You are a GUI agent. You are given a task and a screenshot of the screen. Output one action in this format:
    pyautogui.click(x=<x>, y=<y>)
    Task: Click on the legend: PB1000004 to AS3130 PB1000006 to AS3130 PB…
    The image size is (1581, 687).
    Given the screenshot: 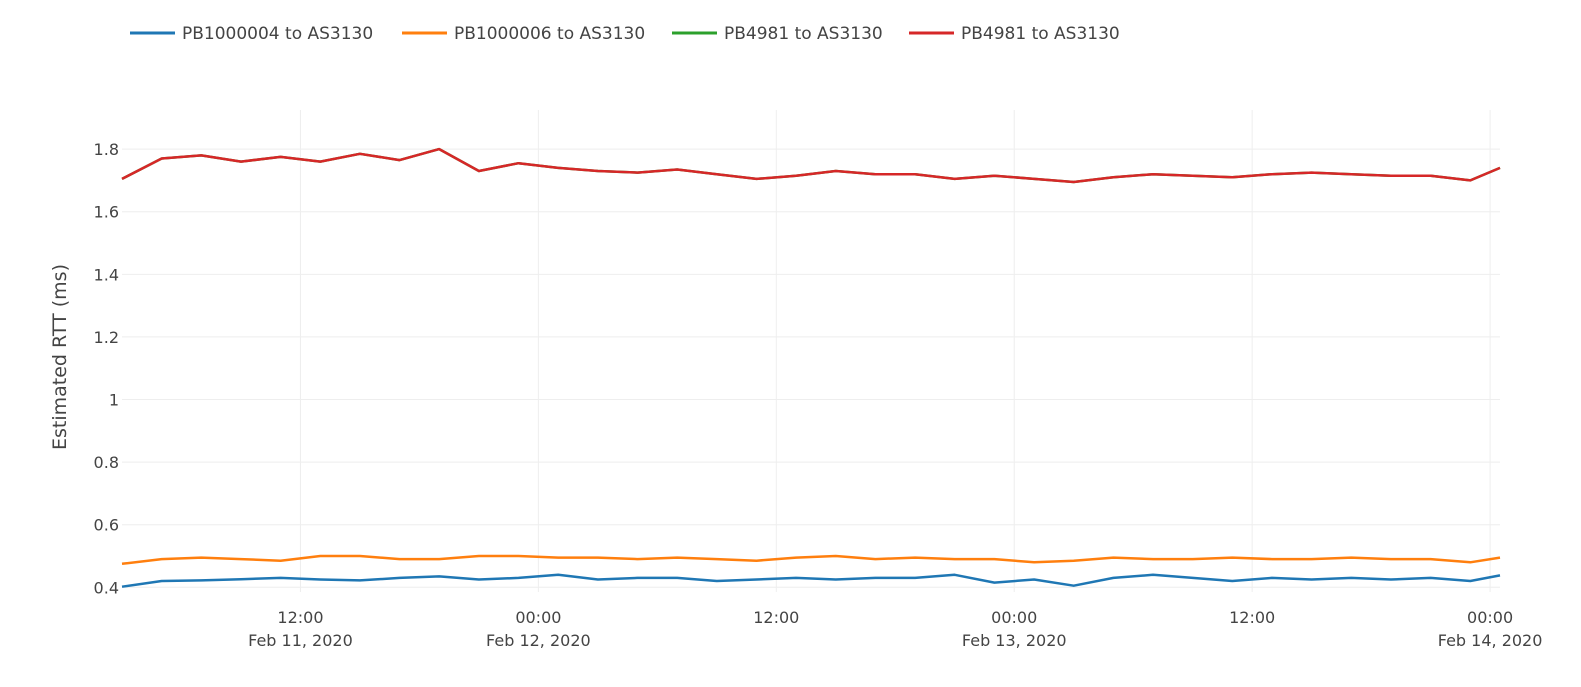 What is the action you would take?
    pyautogui.click(x=625, y=34)
    